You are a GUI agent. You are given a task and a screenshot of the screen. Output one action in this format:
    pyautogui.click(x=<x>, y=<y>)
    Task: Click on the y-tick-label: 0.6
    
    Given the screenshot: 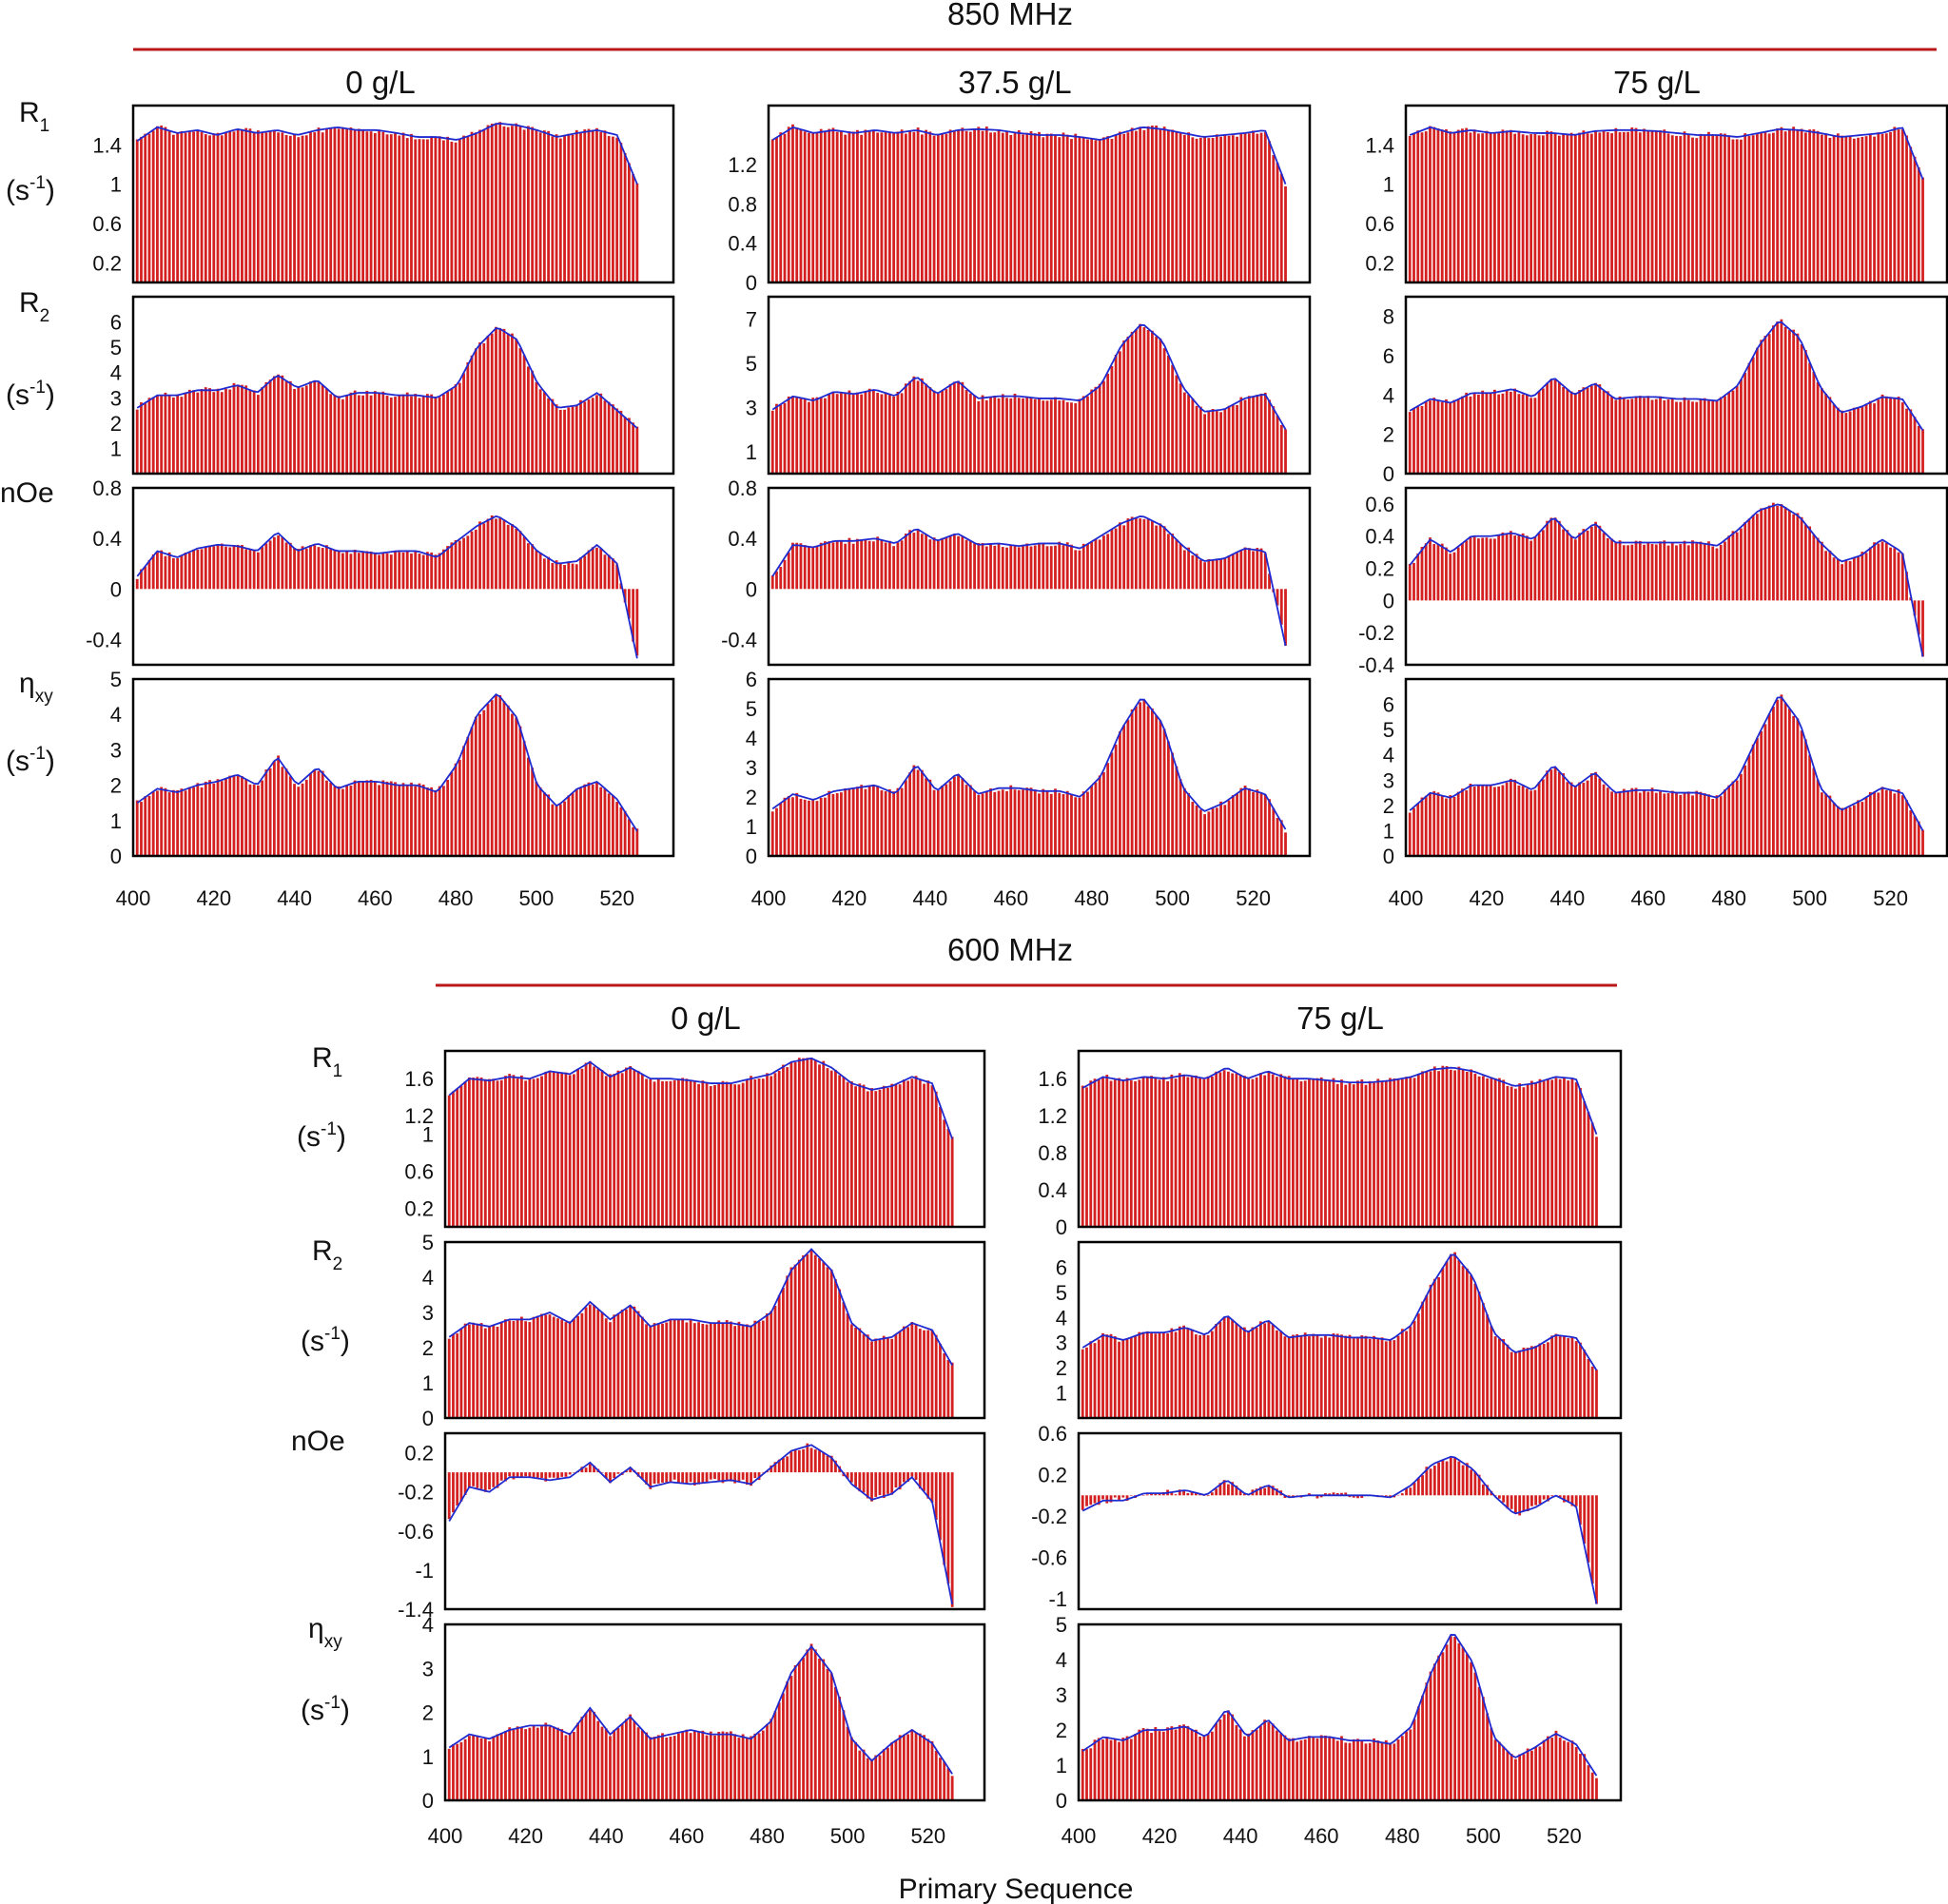 What is the action you would take?
    pyautogui.click(x=1052, y=1434)
    